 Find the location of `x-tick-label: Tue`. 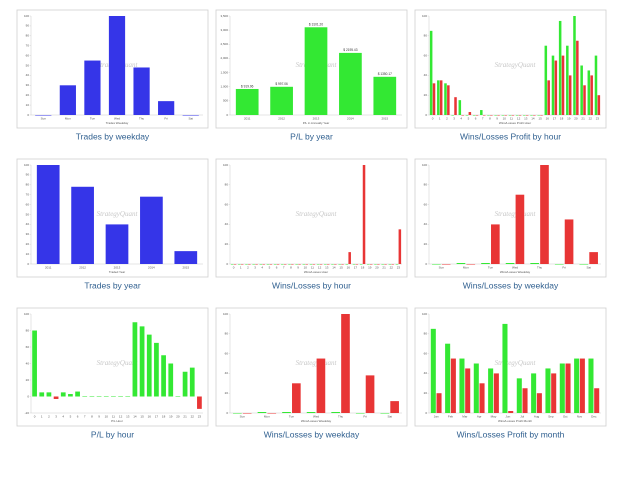

x-tick-label: Tue is located at coordinates (291, 416).